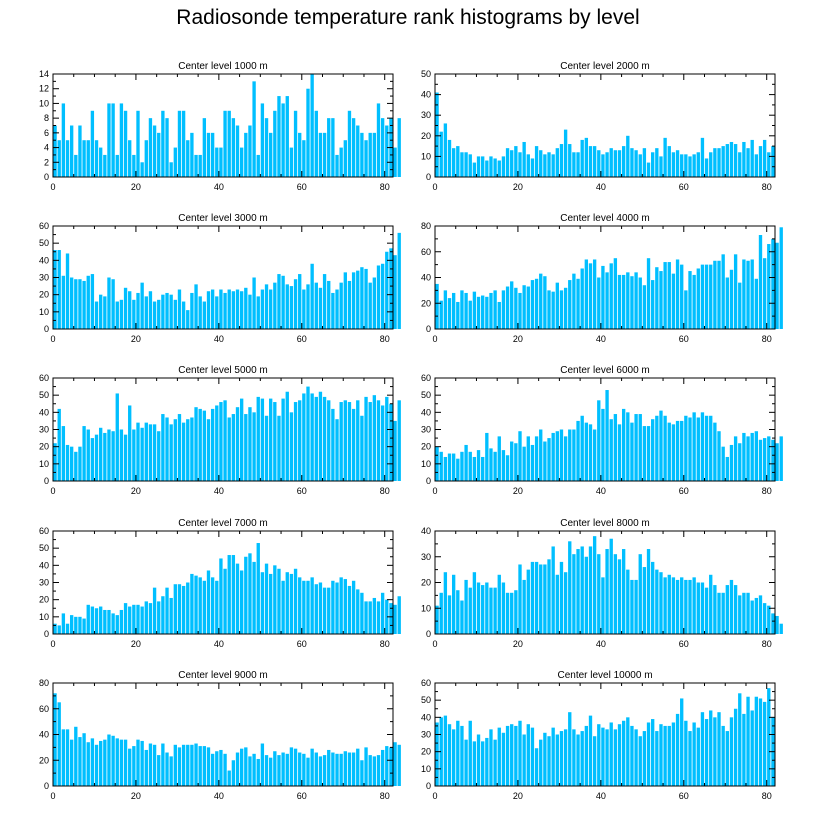  I want to click on y-tick-label: 30, so click(426, 735).